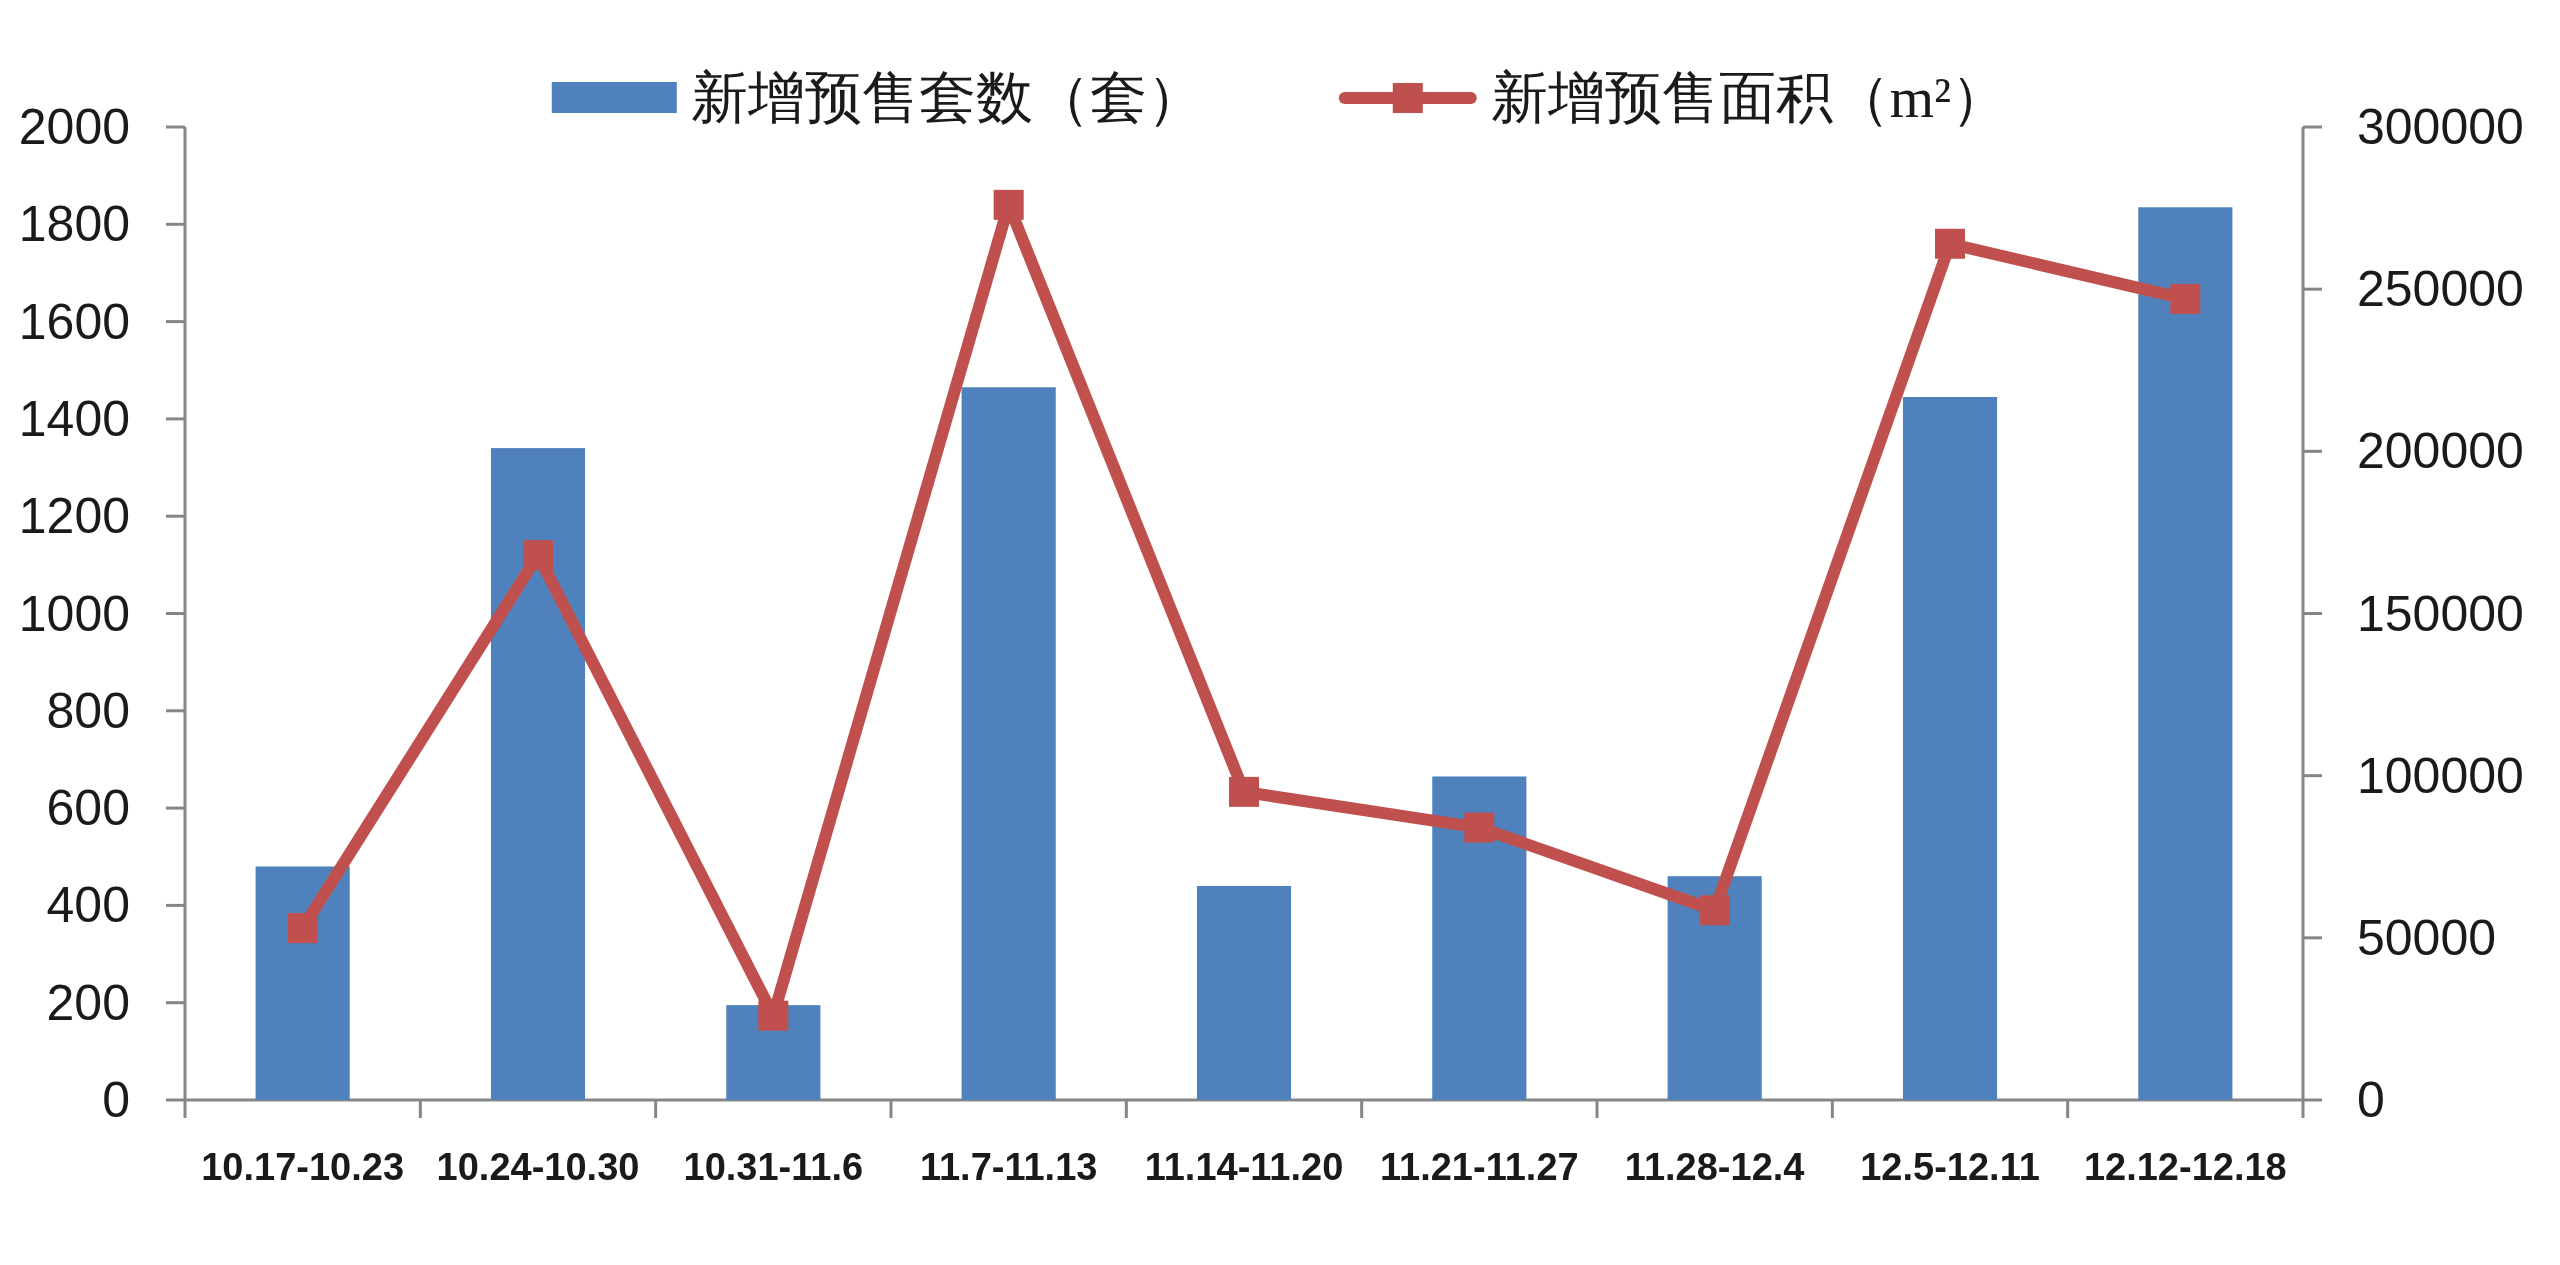 Image resolution: width=2560 pixels, height=1265 pixels. Describe the element at coordinates (1479, 1167) in the screenshot. I see `xtick-label: 11.21-11.27` at that location.